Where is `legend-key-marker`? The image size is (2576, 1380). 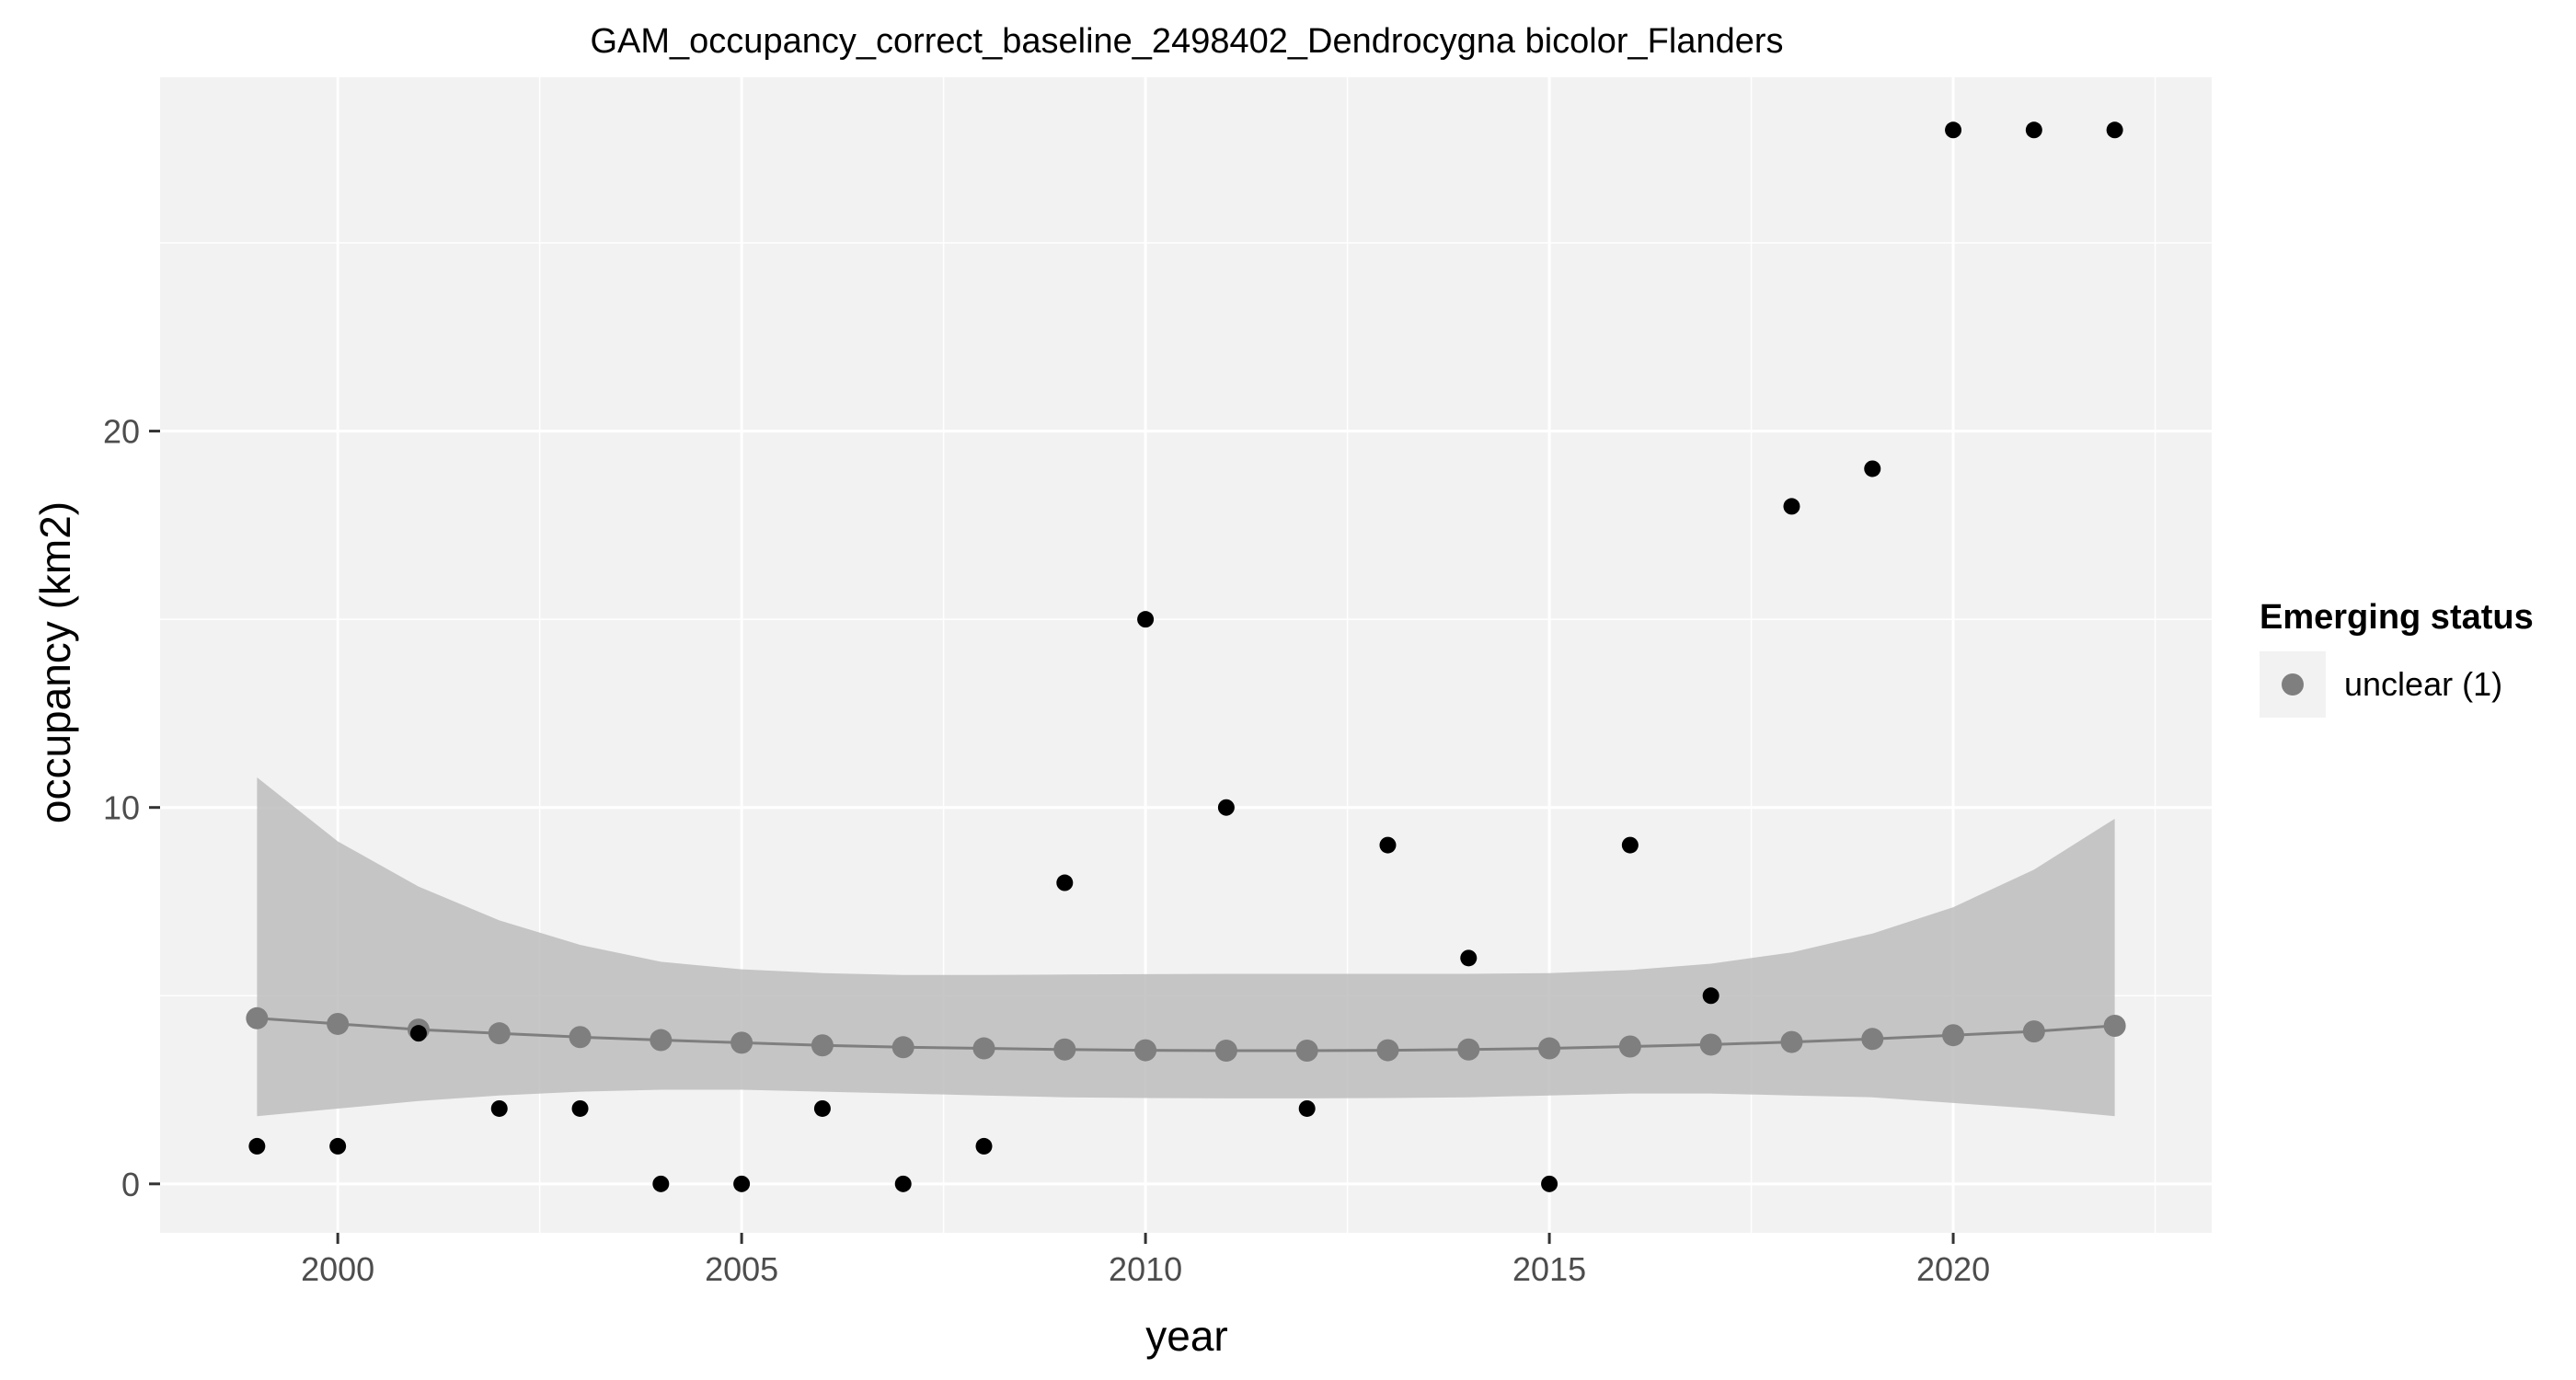 legend-key-marker is located at coordinates (2293, 684).